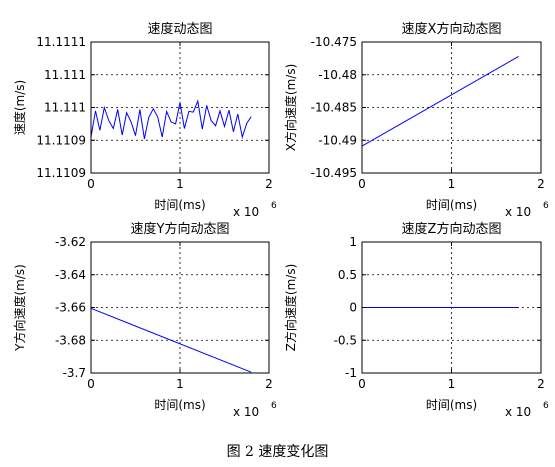  Describe the element at coordinates (334, 42) in the screenshot. I see `y-tick-label: -10.475` at that location.